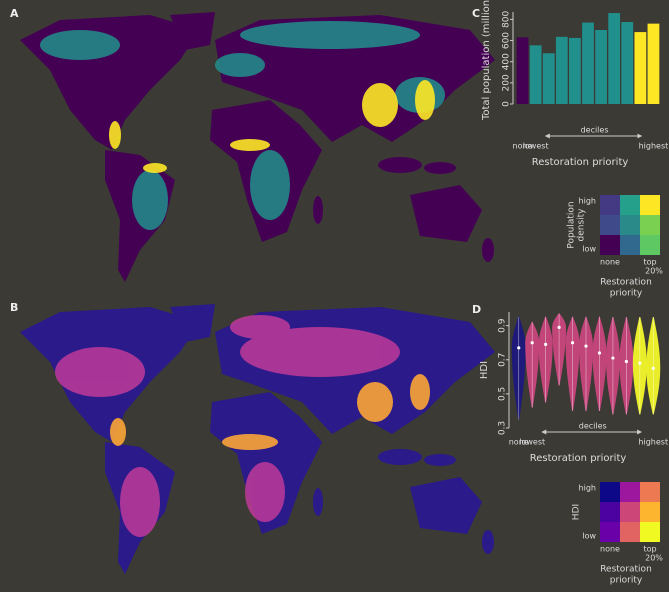  I want to click on y-tick-label: 0, so click(507, 104).